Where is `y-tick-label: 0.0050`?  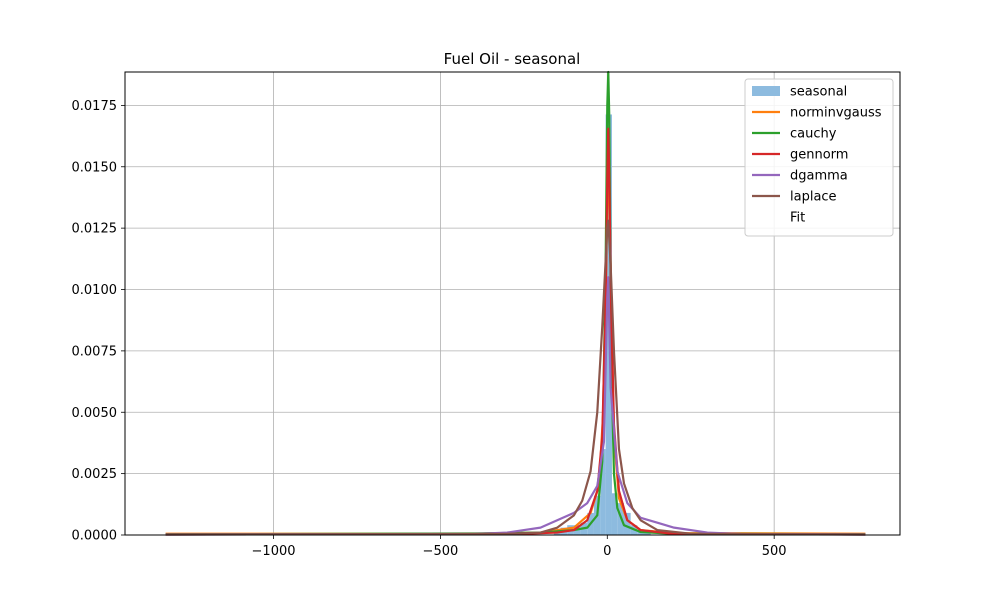
y-tick-label: 0.0050 is located at coordinates (95, 413).